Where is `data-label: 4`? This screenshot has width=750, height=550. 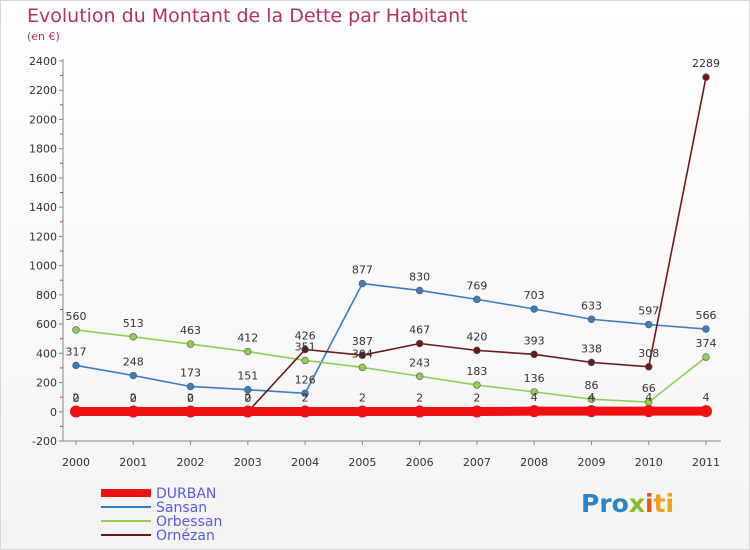
data-label: 4 is located at coordinates (591, 397).